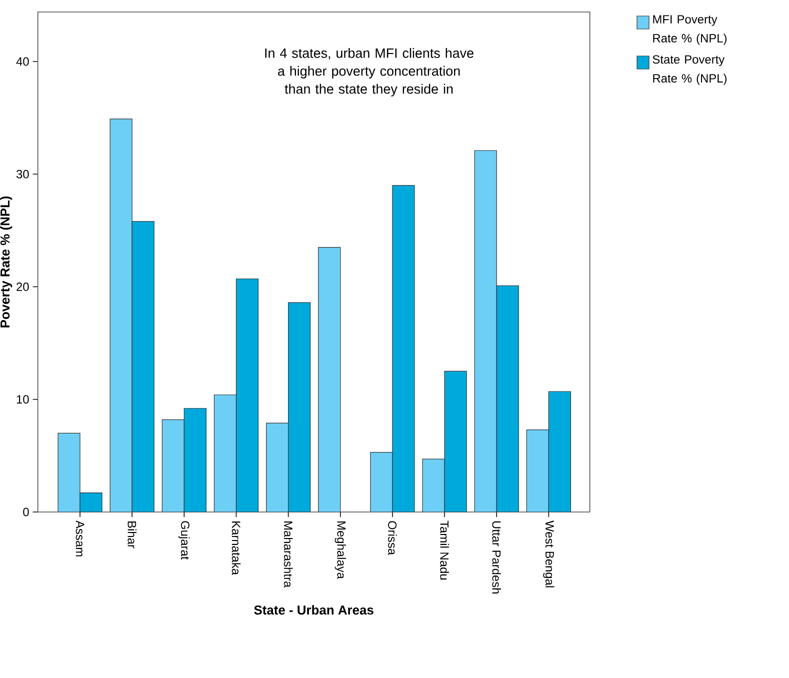 This screenshot has width=789, height=678. What do you see at coordinates (548, 554) in the screenshot?
I see `x-tick-label: West Bengal` at bounding box center [548, 554].